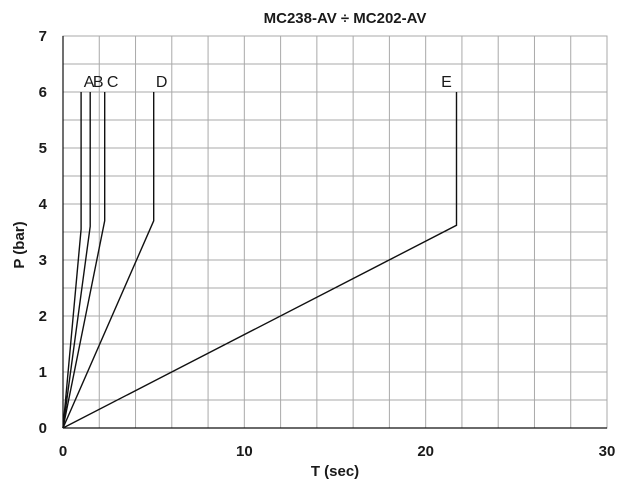  I want to click on y-tick-label: 7, so click(43, 36).